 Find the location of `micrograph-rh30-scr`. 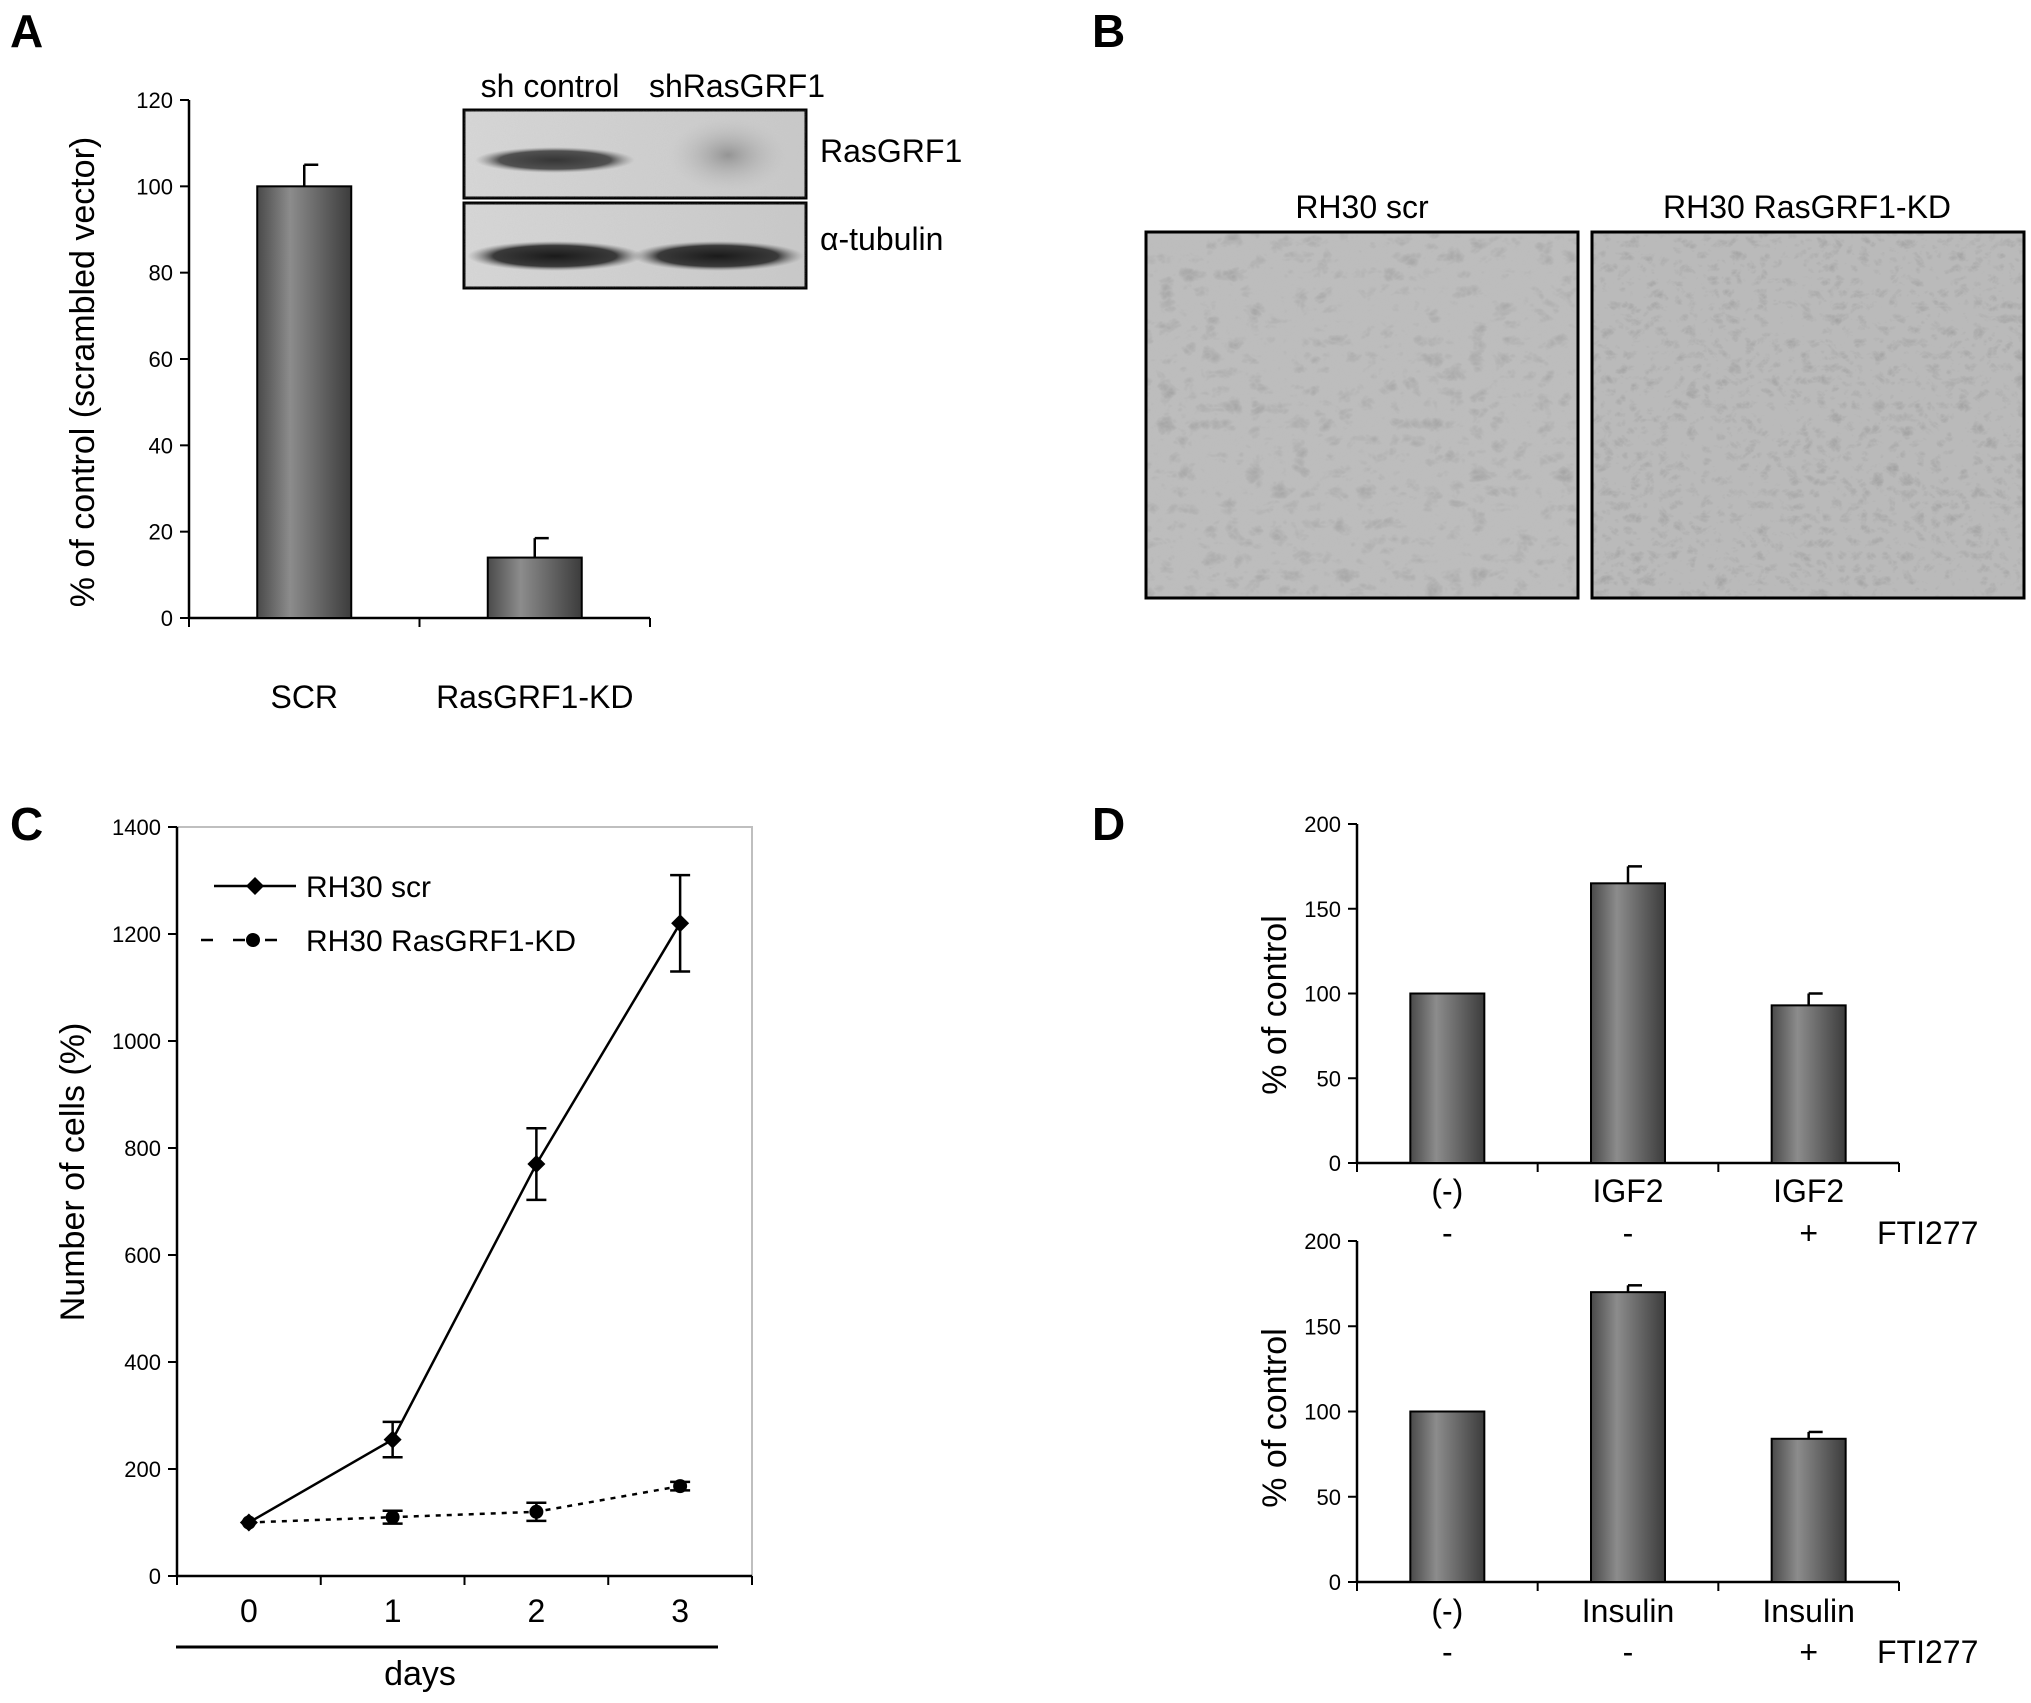

micrograph-rh30-scr is located at coordinates (1362, 415).